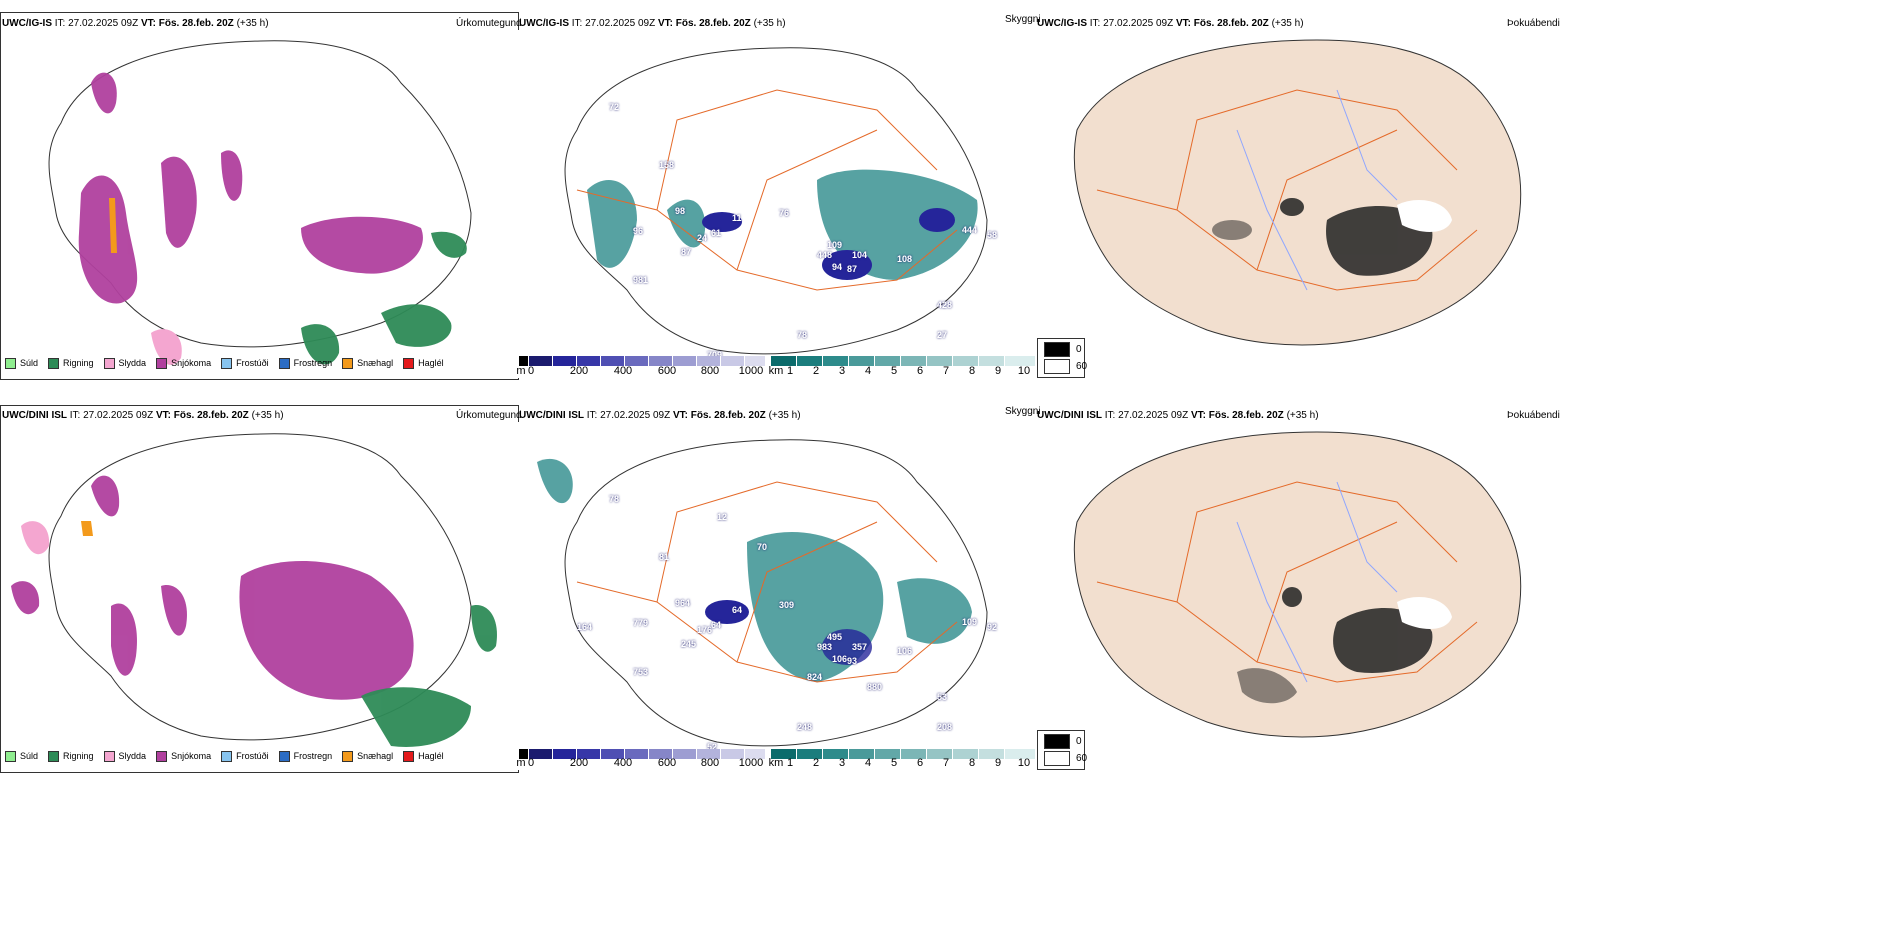  Describe the element at coordinates (260, 202) in the screenshot. I see `precip-map-row1` at that location.